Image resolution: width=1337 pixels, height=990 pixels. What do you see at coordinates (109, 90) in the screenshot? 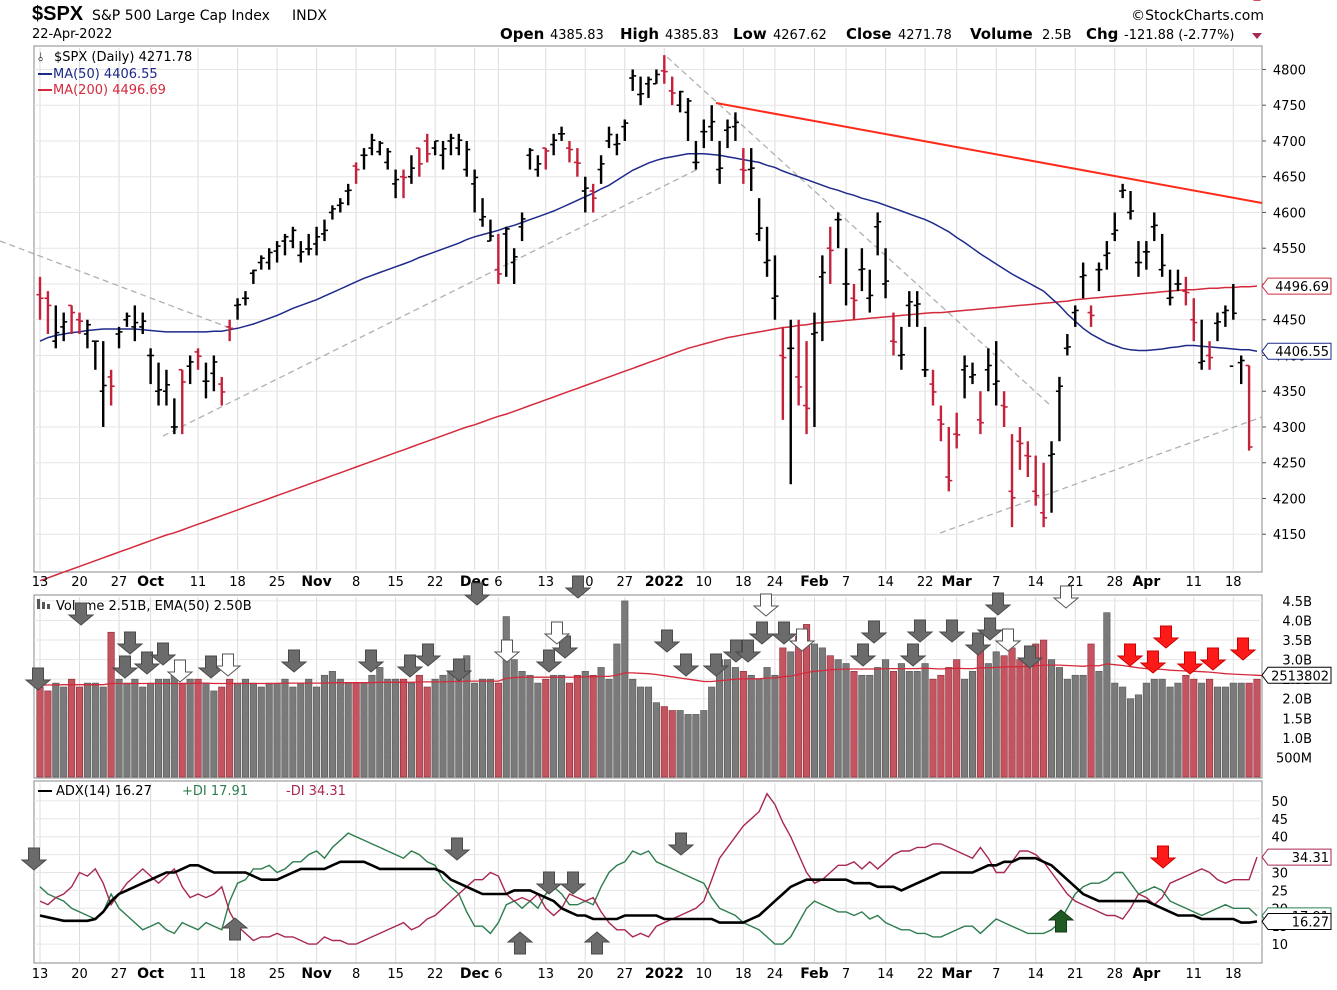
I see `legend-ma200: MA(200) 4496.69` at bounding box center [109, 90].